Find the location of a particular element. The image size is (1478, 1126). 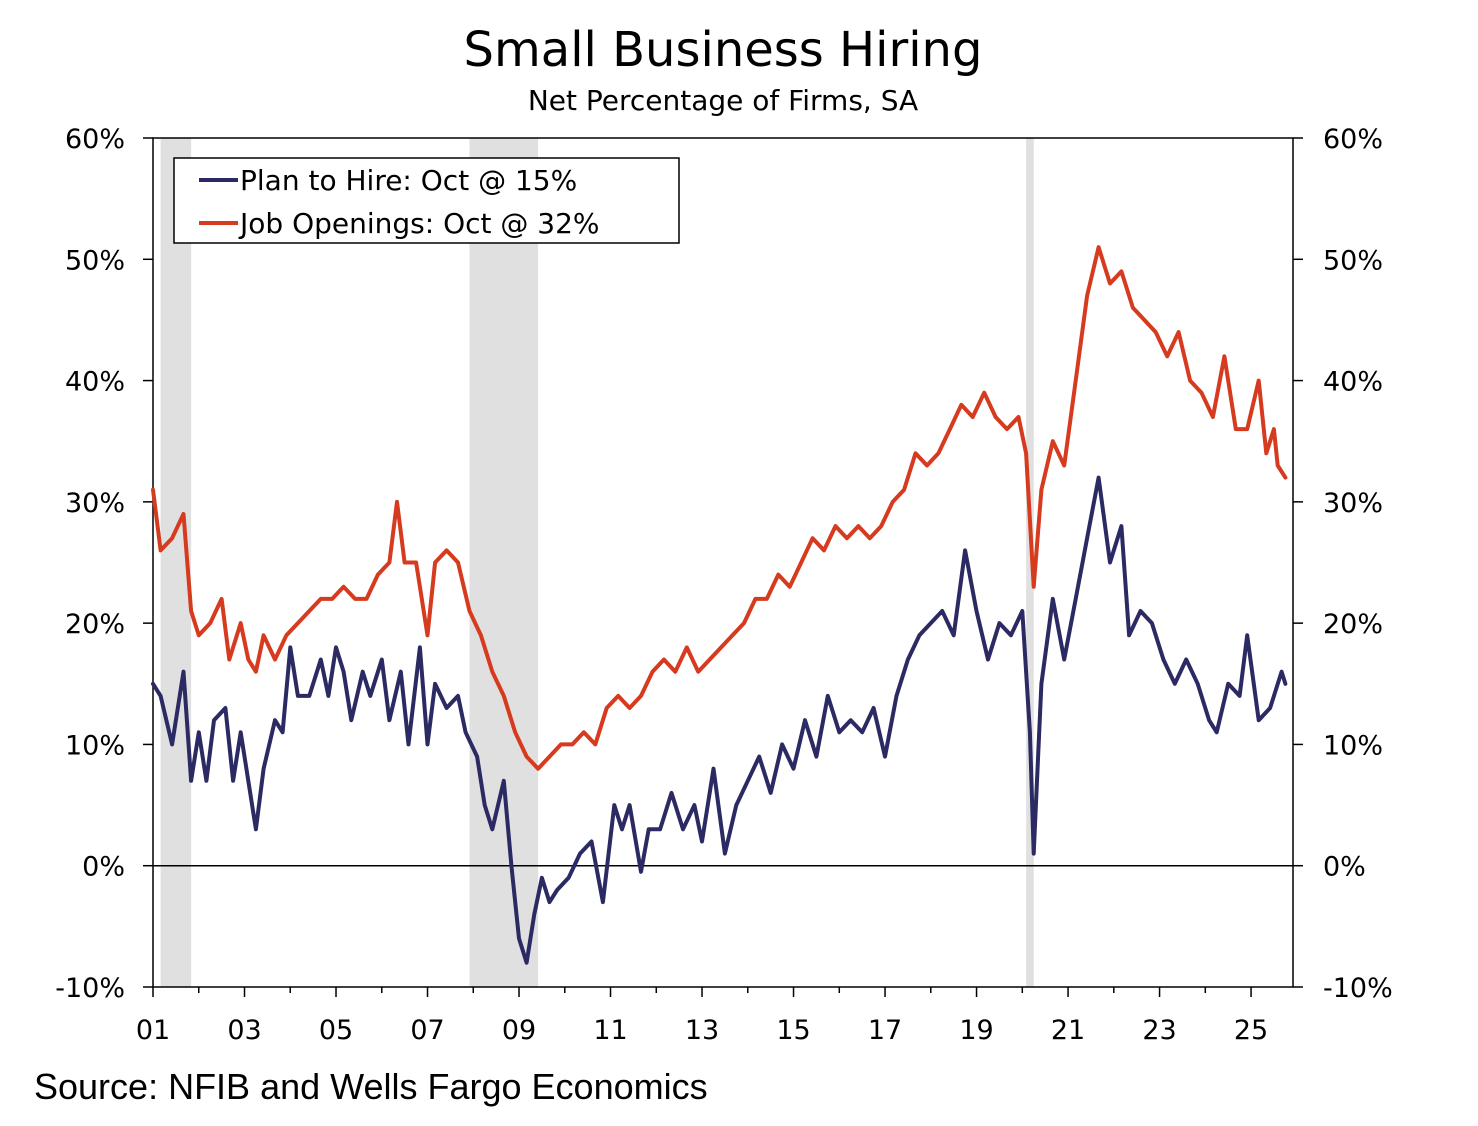

chart-subtitle: Net Percentage of Firms, SA is located at coordinates (723, 100).